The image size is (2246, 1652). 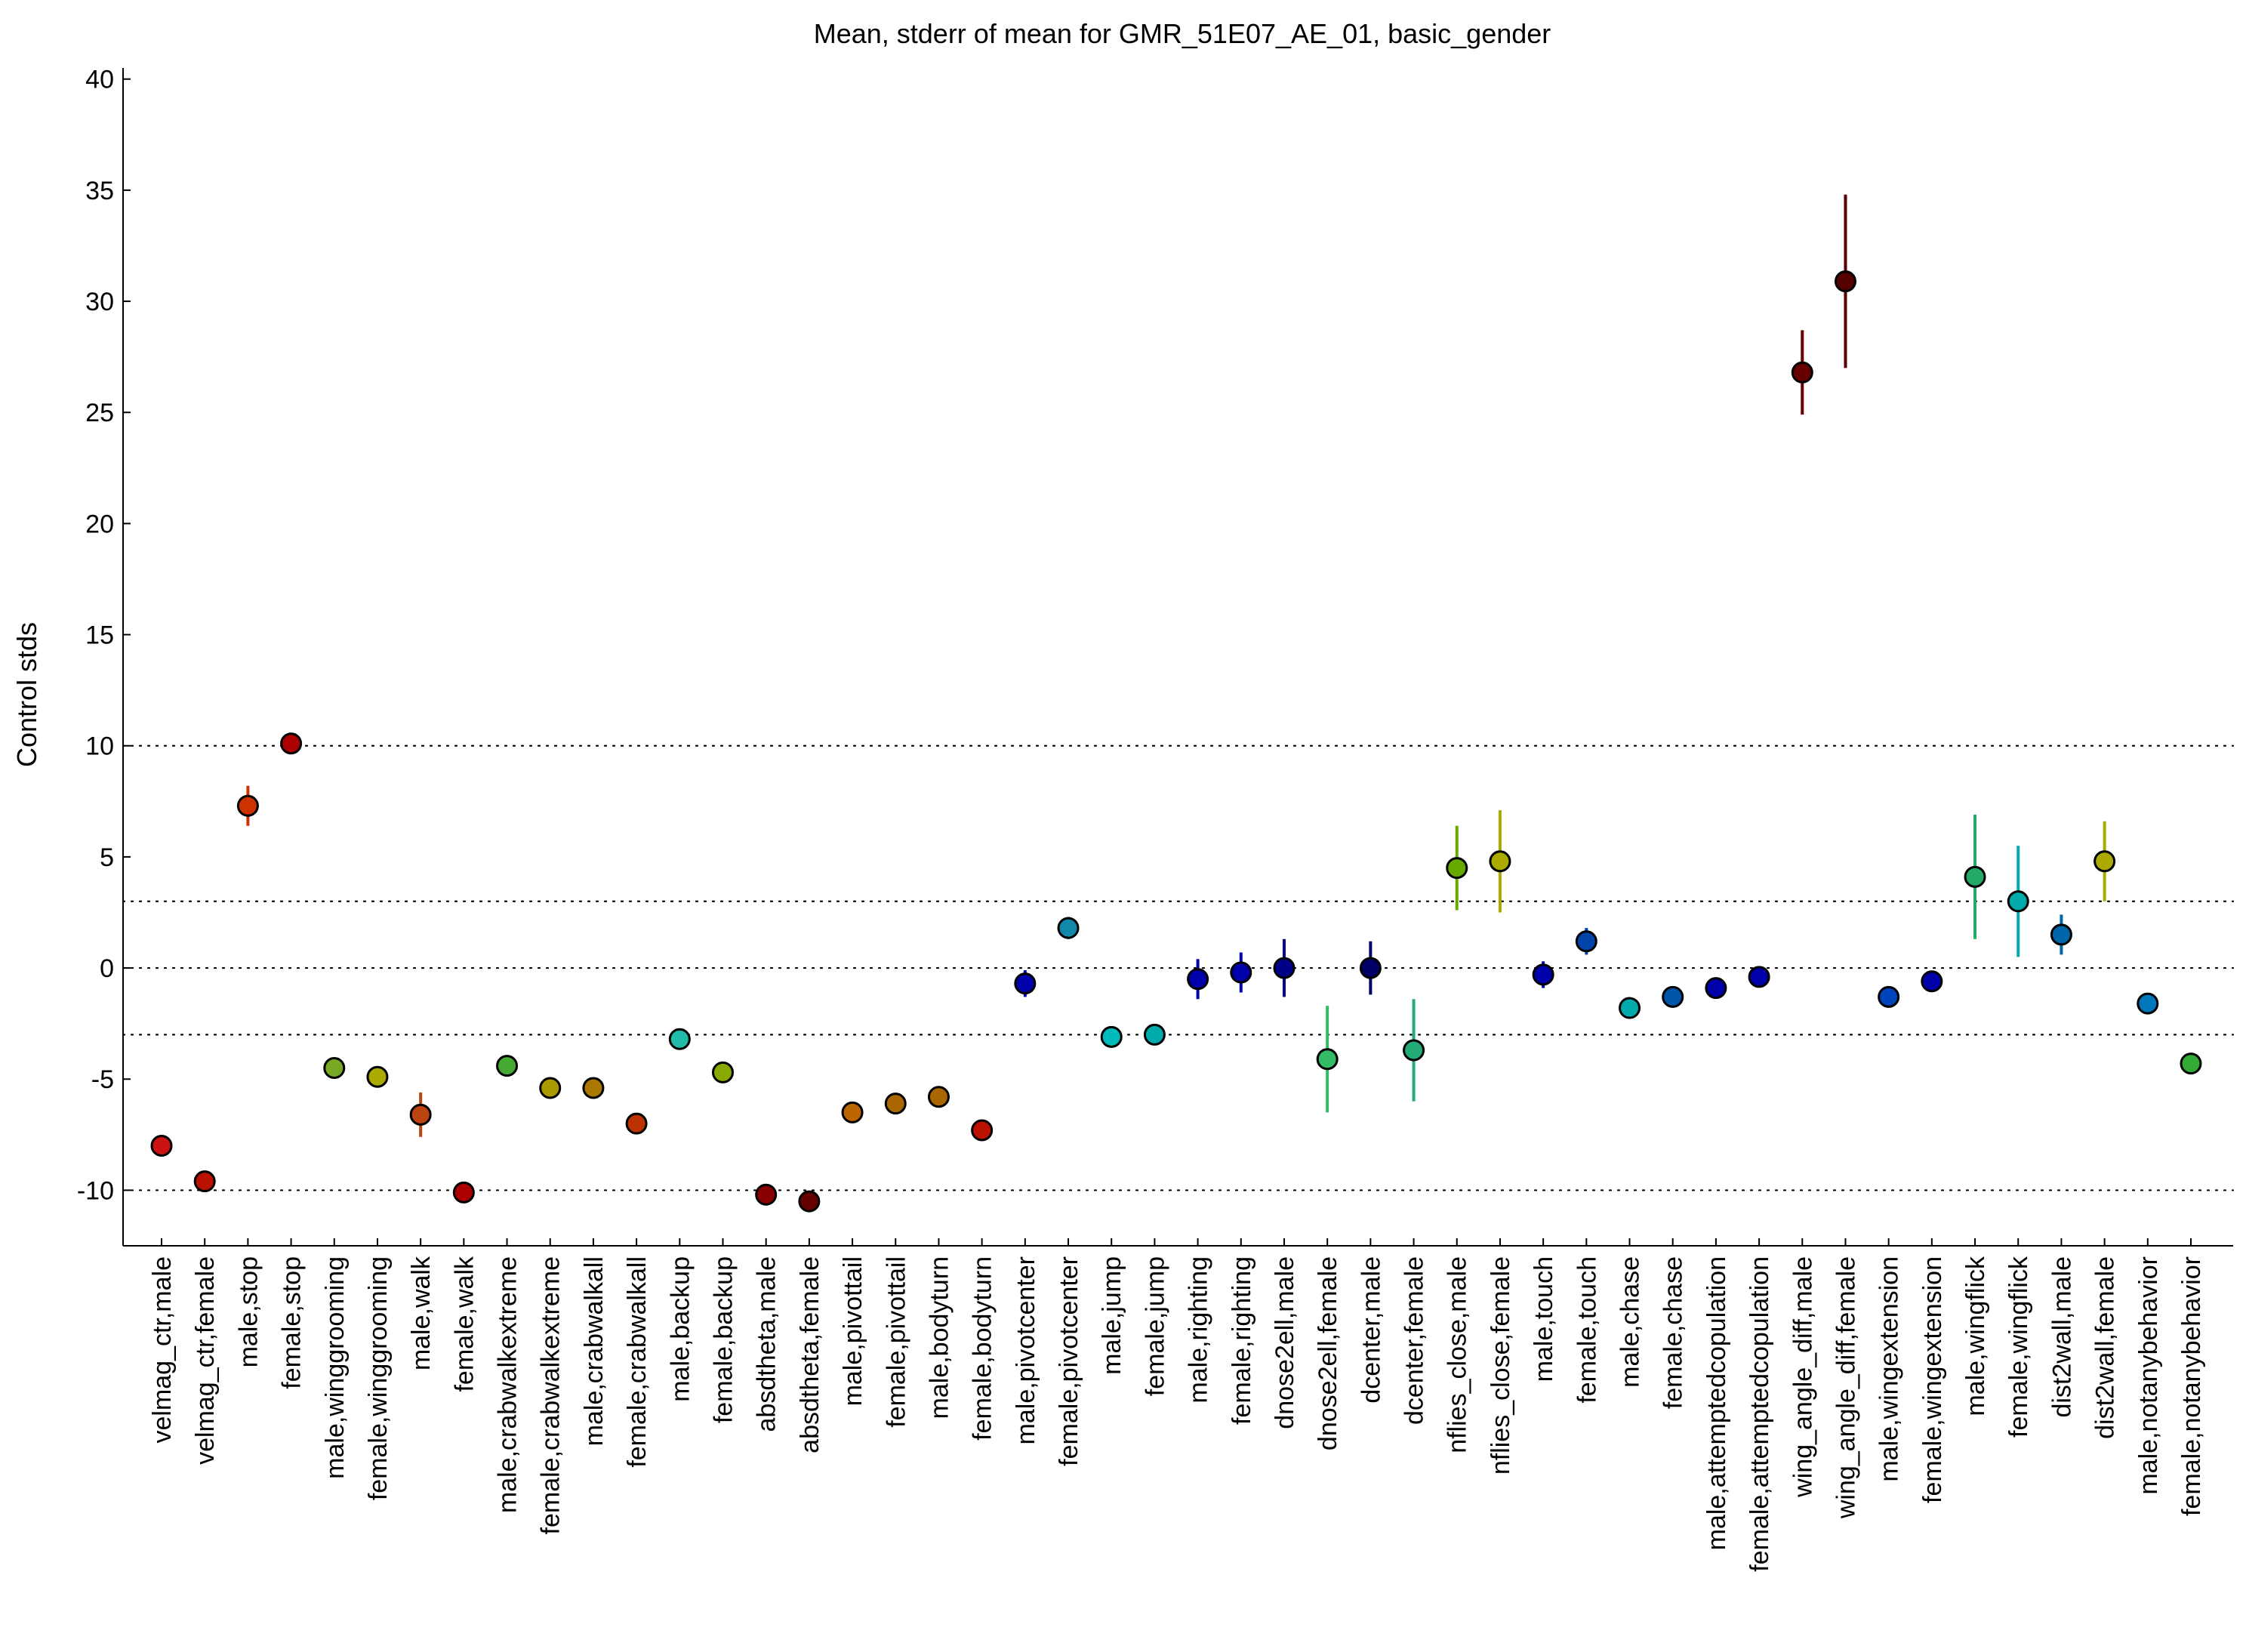 I want to click on x-tick-label: male,stop, so click(x=249, y=1312).